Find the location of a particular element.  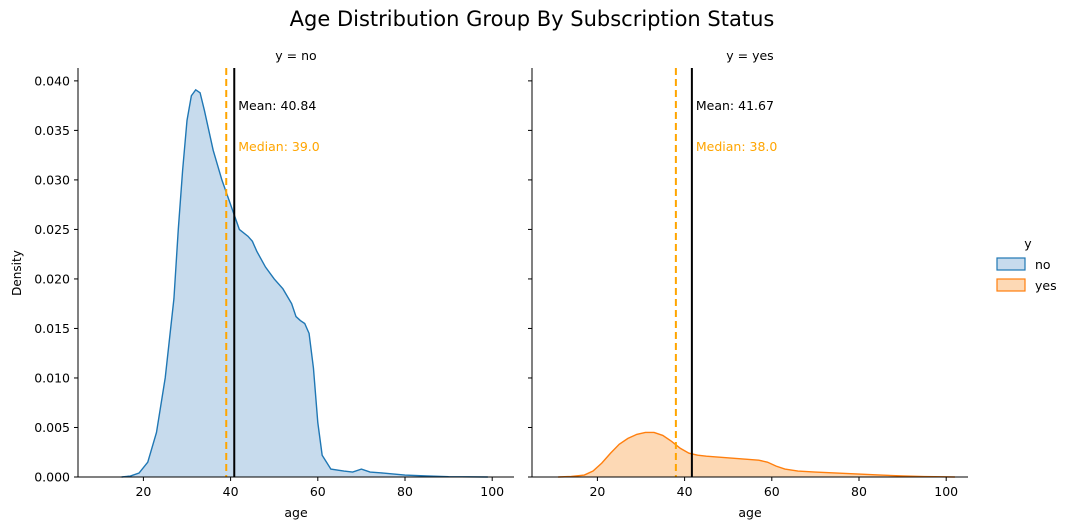

x-axis-label-yes: age is located at coordinates (750, 512).